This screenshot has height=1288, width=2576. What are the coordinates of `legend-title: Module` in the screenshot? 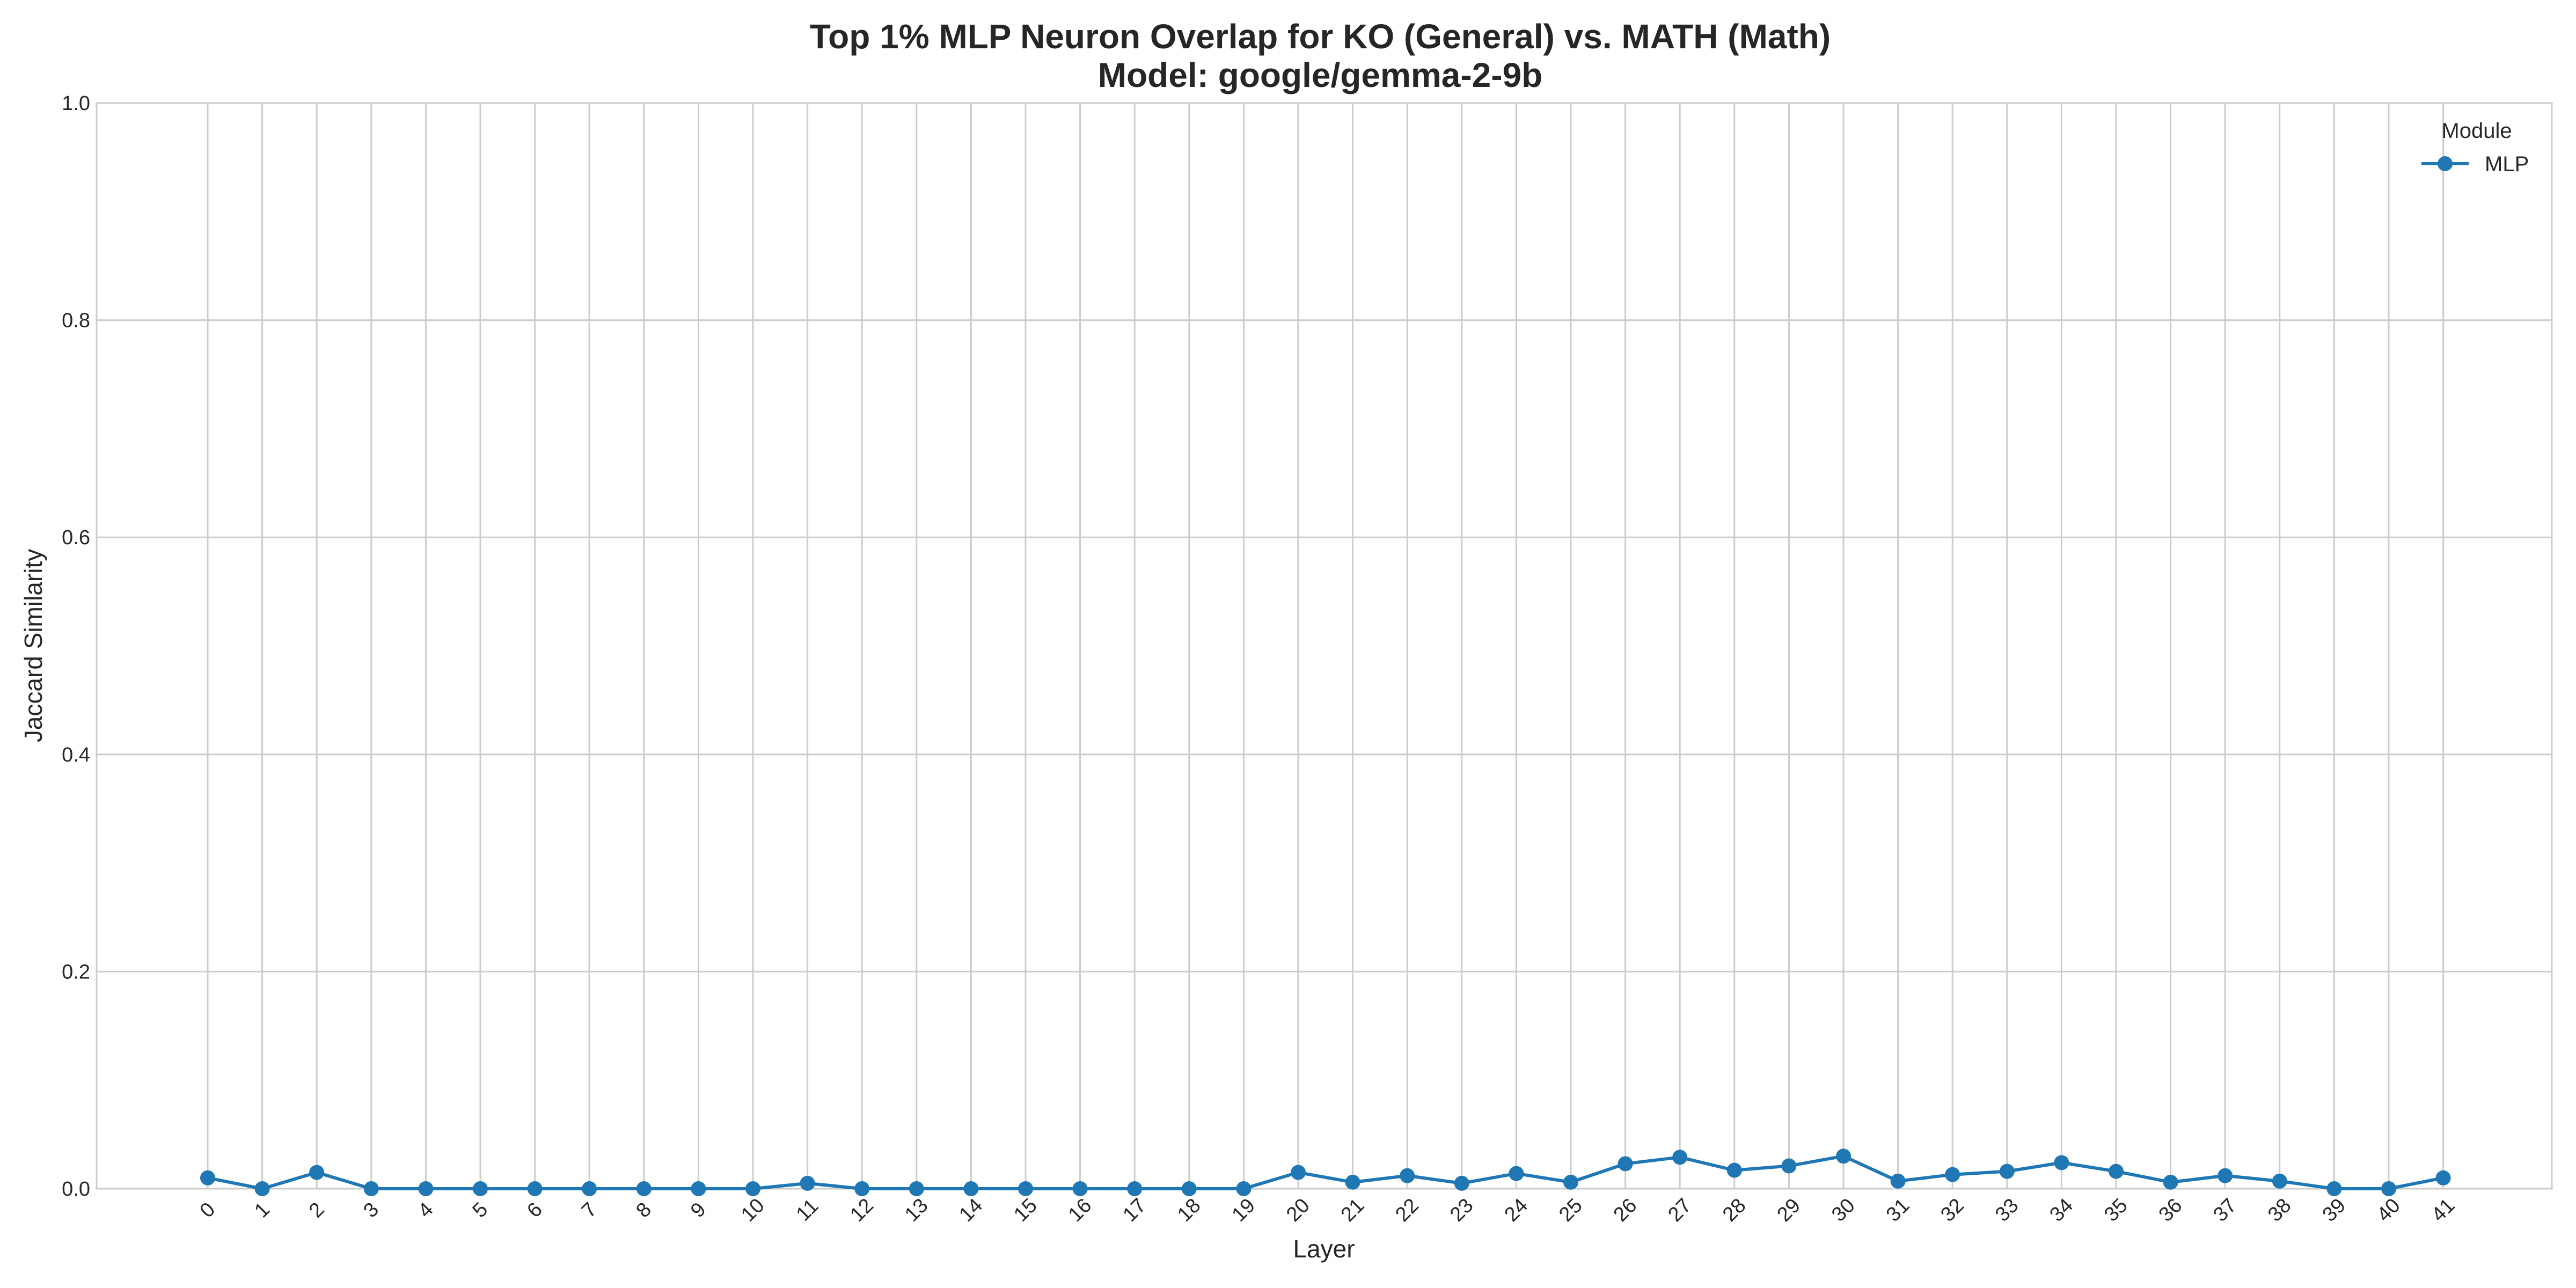 It's located at (2476, 131).